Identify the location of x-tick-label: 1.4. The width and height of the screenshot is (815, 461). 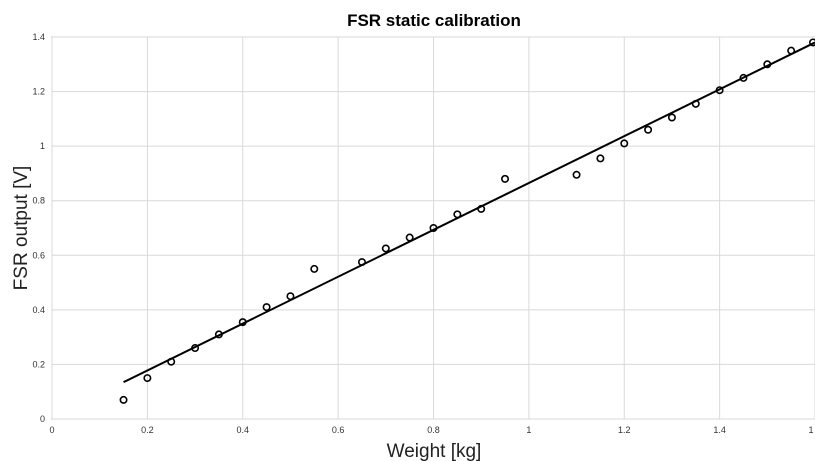
(719, 430).